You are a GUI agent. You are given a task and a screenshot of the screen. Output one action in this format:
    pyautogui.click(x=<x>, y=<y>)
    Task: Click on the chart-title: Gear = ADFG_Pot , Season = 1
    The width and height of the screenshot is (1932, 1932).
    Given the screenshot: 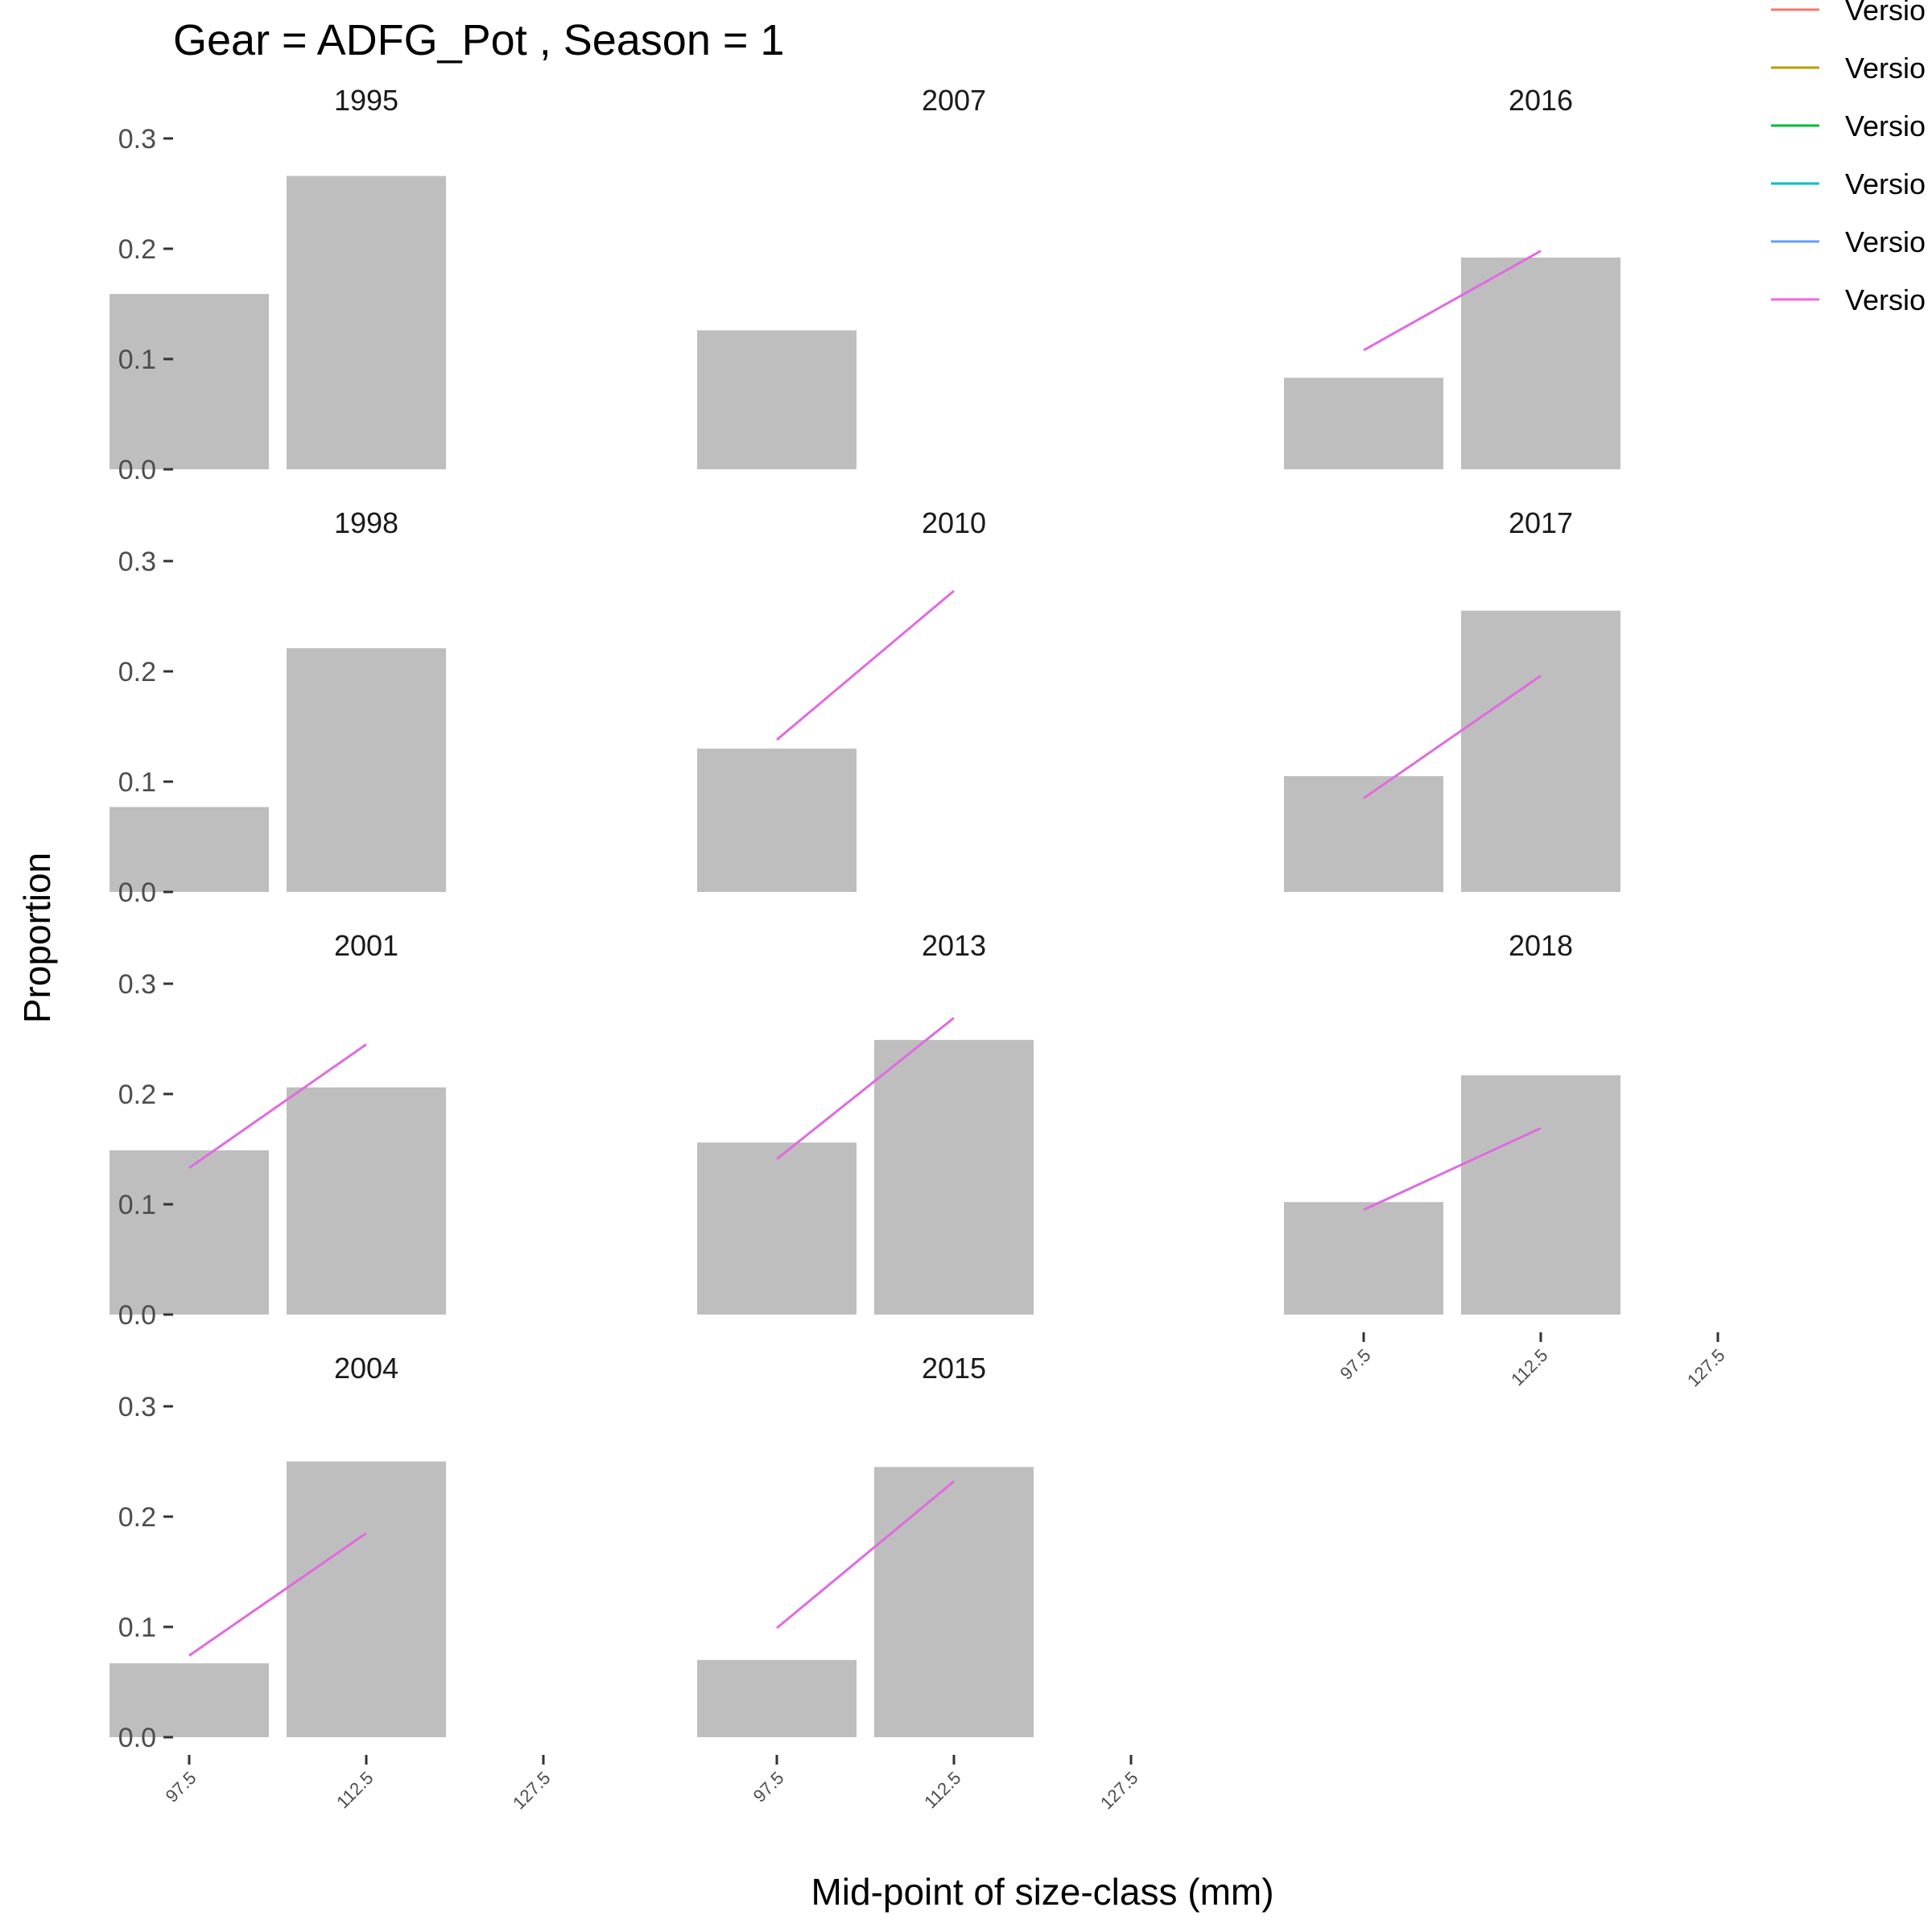 What is the action you would take?
    pyautogui.click(x=478, y=40)
    